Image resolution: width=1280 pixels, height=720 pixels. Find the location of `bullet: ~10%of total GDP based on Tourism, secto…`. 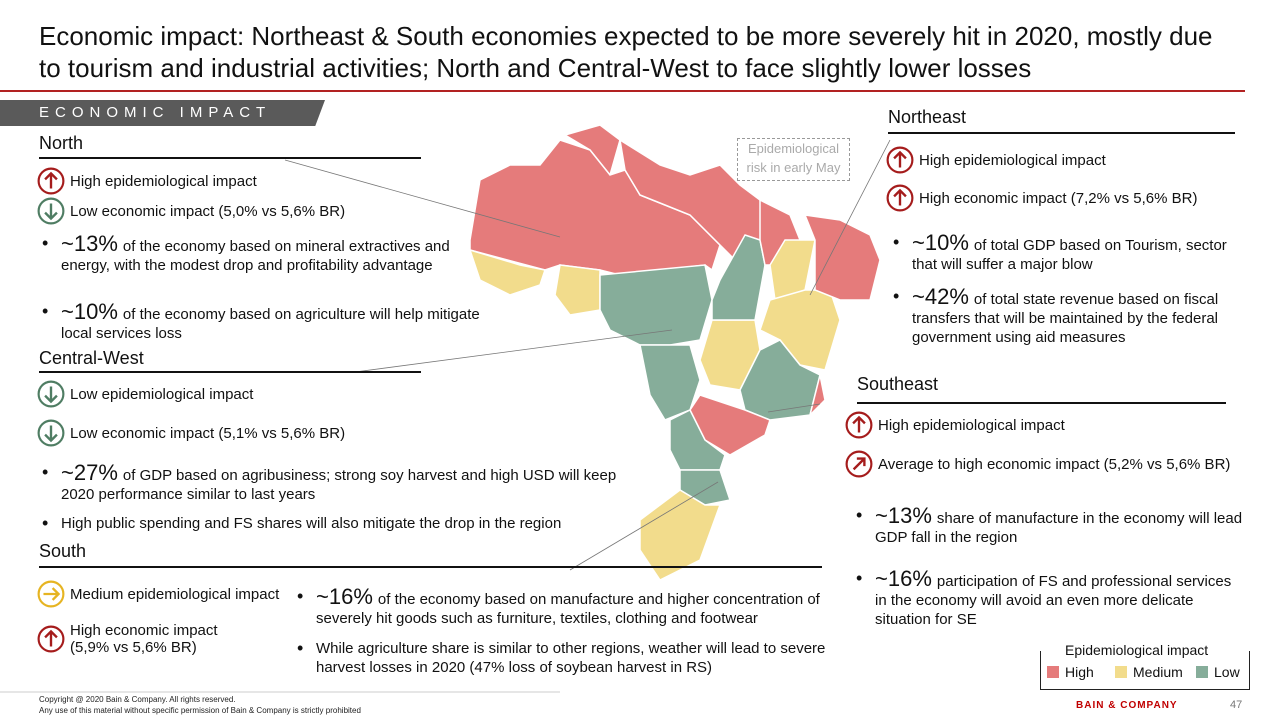

bullet: ~10%of total GDP based on Tourism, secto… is located at coordinates (1066, 253).